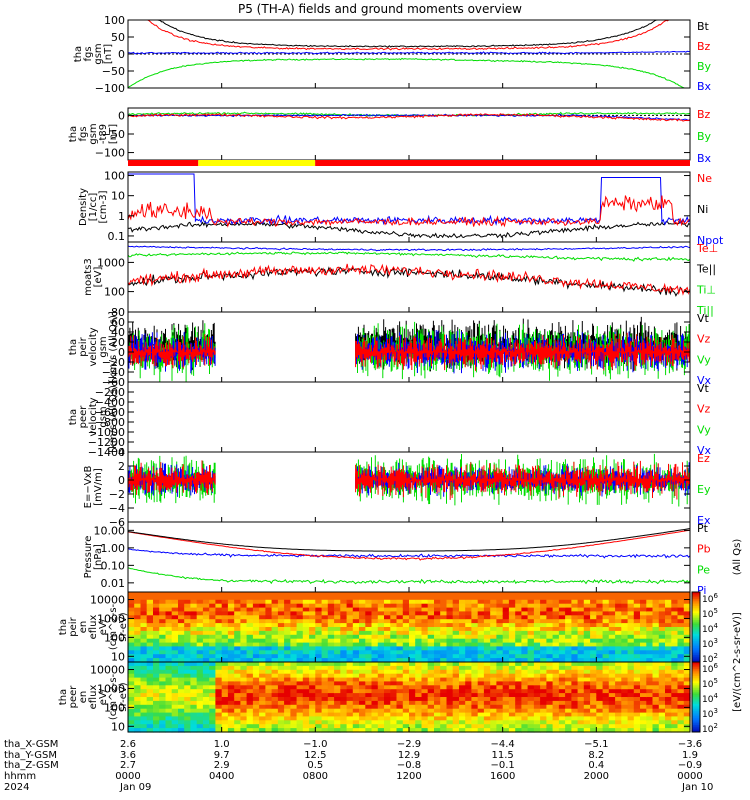 This screenshot has height=800, width=750. Describe the element at coordinates (409, 248) in the screenshot. I see `series-Te-par` at that location.